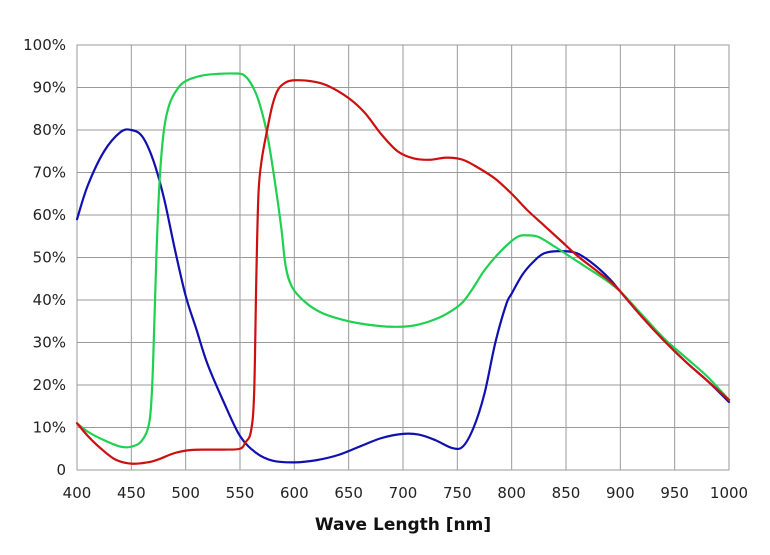 This screenshot has height=555, width=770. What do you see at coordinates (566, 493) in the screenshot?
I see `x-tick-label: 850` at bounding box center [566, 493].